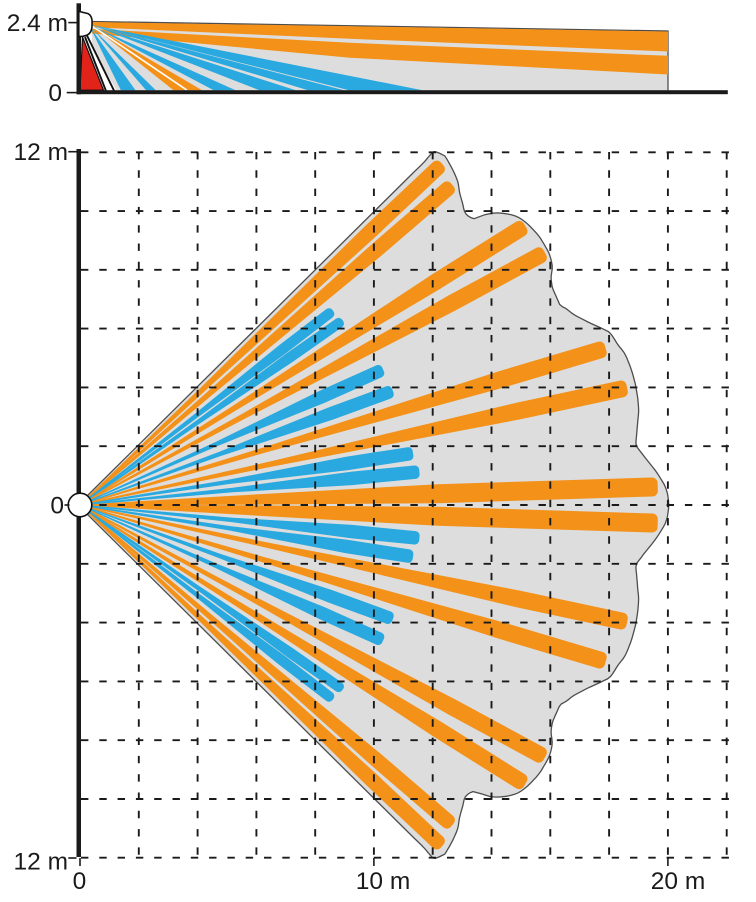  I want to click on svg-text: 10 m, so click(383, 881).